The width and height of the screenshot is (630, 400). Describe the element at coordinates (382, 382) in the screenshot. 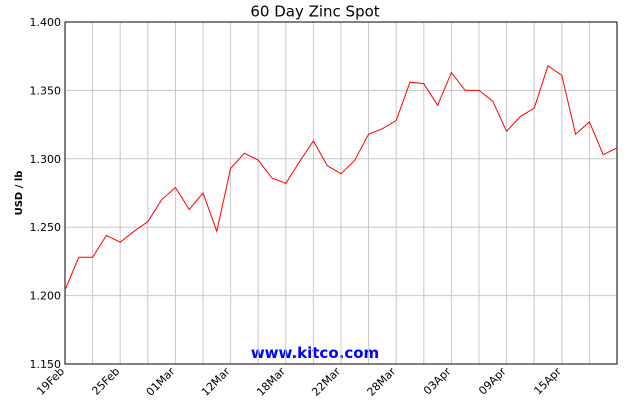

I see `x-tick-label: 28Mar` at that location.